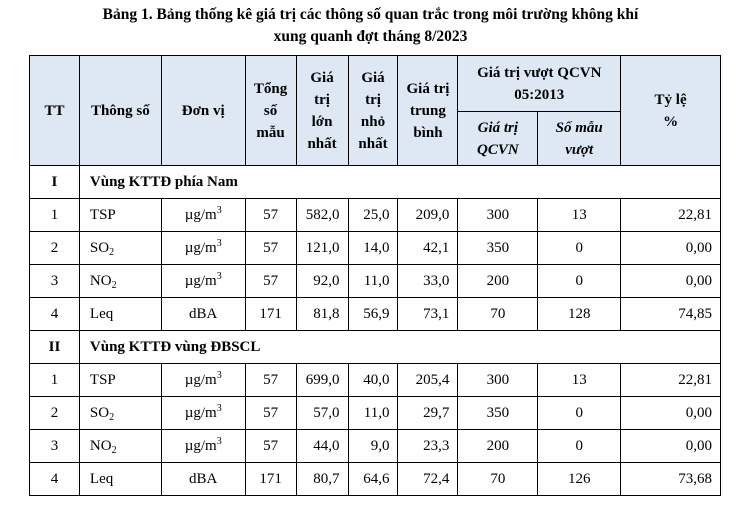 The width and height of the screenshot is (741, 510). Describe the element at coordinates (428, 413) in the screenshot. I see `row-avg: 29,7` at that location.